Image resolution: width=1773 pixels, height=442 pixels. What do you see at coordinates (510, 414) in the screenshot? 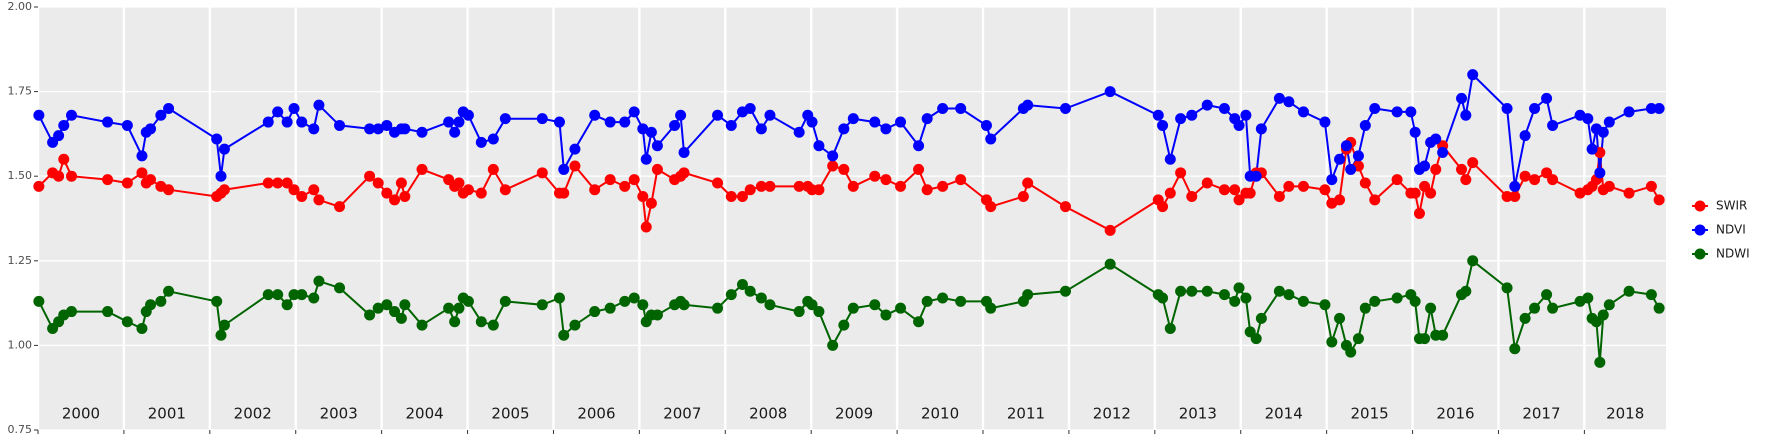
I see `year-label: 2005` at bounding box center [510, 414].